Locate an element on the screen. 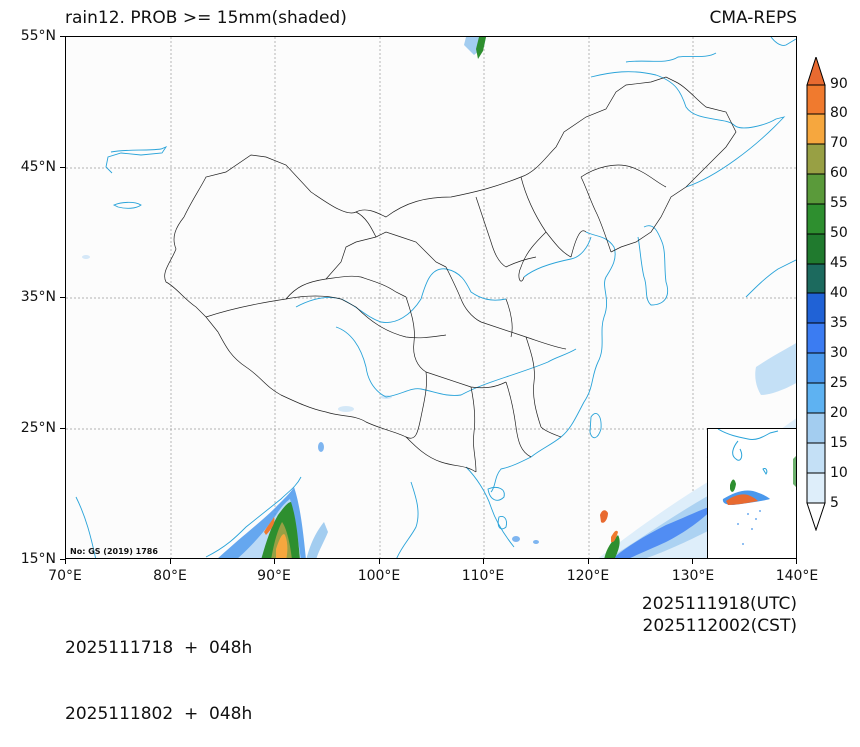  colorbar is located at coordinates (816, 294).